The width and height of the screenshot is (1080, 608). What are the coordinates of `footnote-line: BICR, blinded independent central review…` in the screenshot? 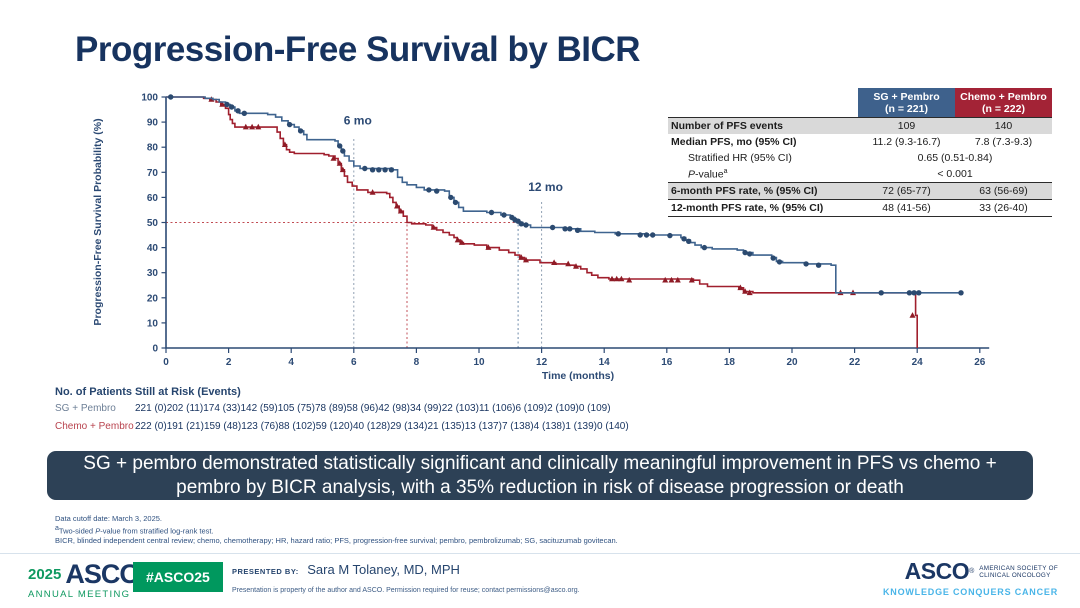 It's located at (336, 541).